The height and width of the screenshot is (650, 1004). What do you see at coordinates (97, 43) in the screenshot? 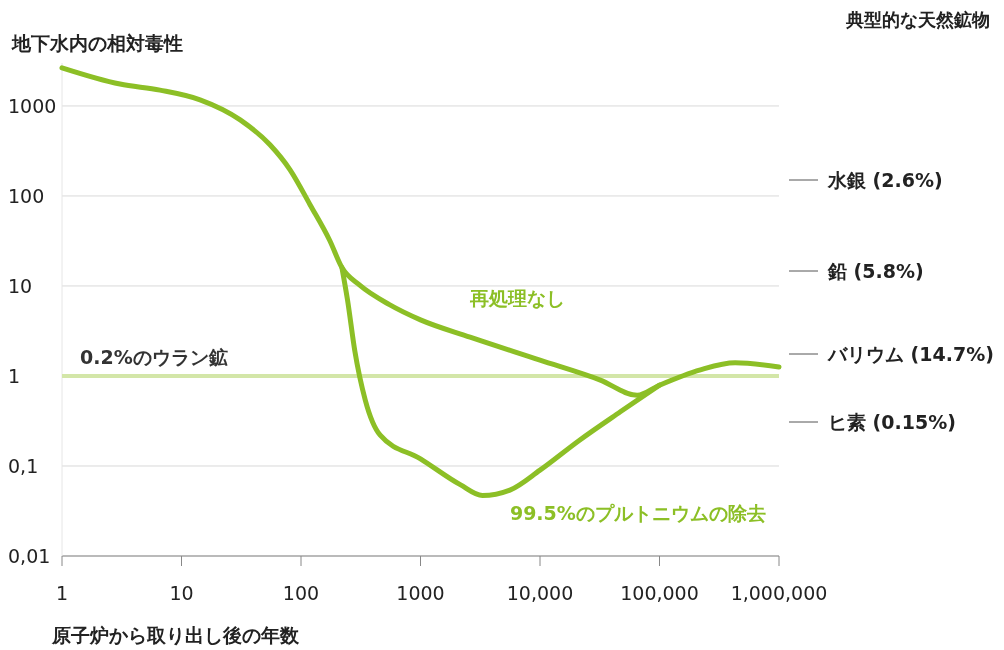
I see `y-axis-title: 地下水内の相対毒性` at bounding box center [97, 43].